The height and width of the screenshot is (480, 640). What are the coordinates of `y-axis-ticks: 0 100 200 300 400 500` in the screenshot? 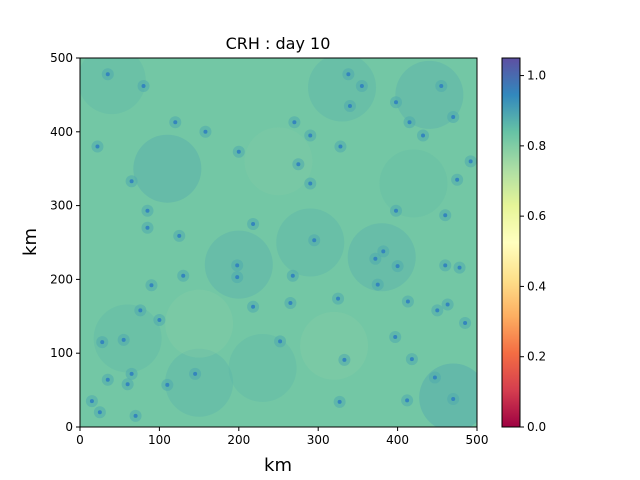 It's located at (65, 242).